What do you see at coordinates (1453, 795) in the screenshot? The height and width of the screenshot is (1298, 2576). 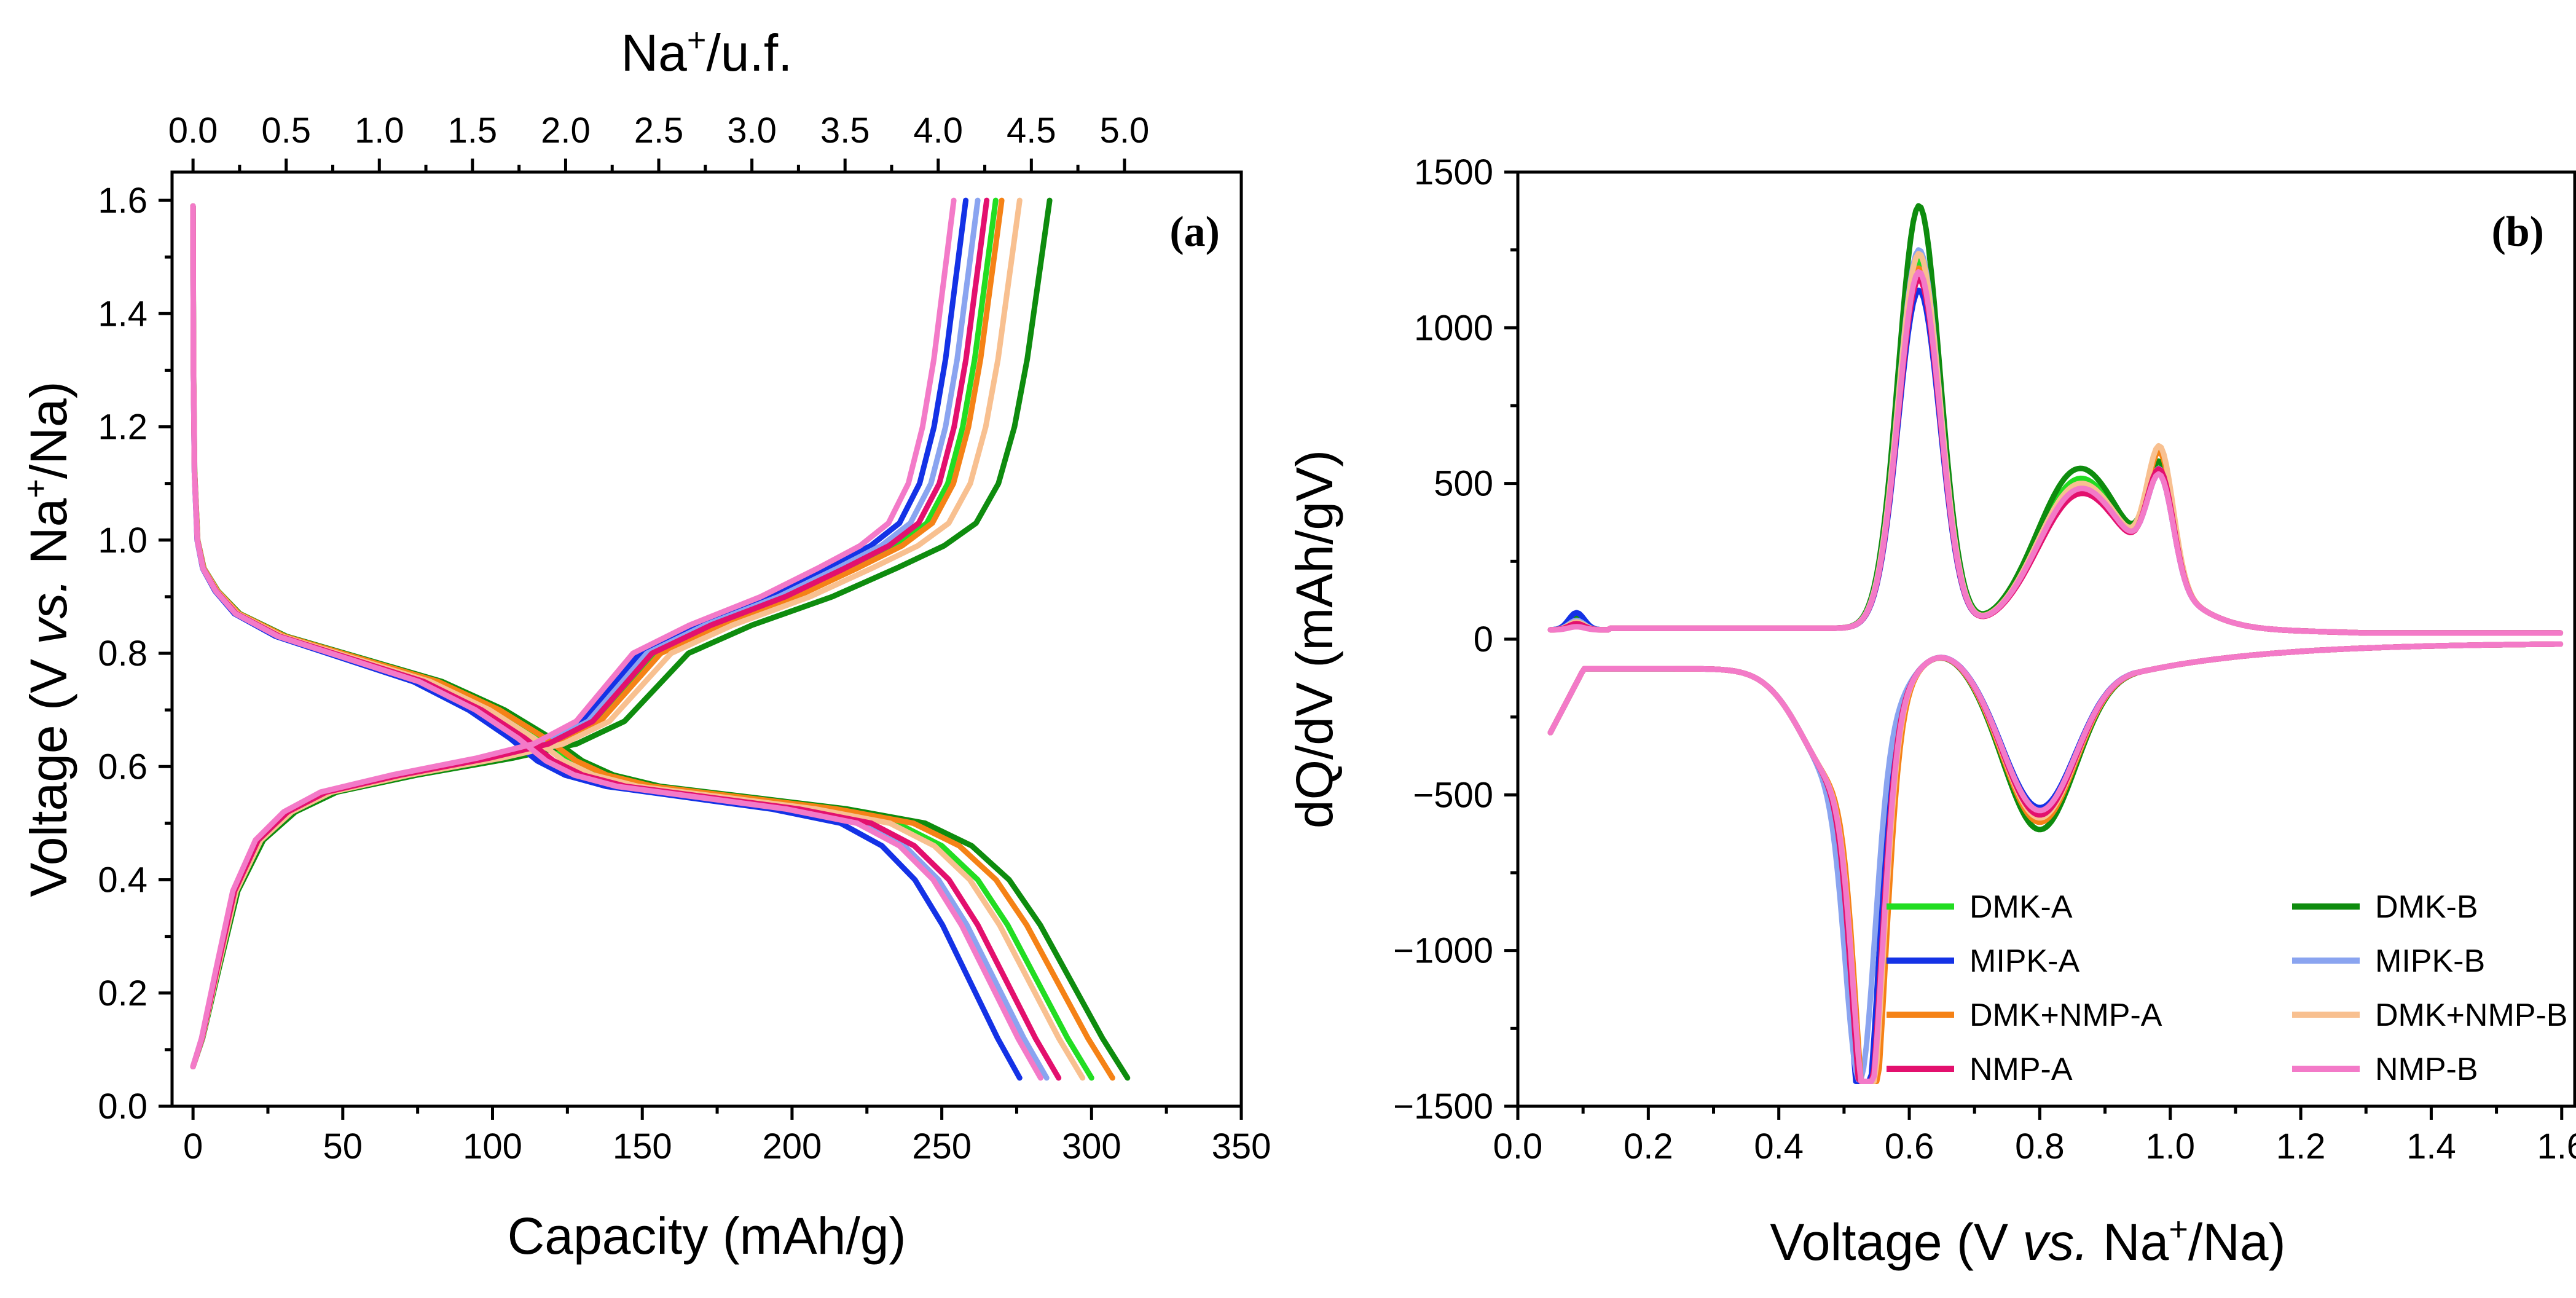 I see `b-ytick-label: −500` at bounding box center [1453, 795].